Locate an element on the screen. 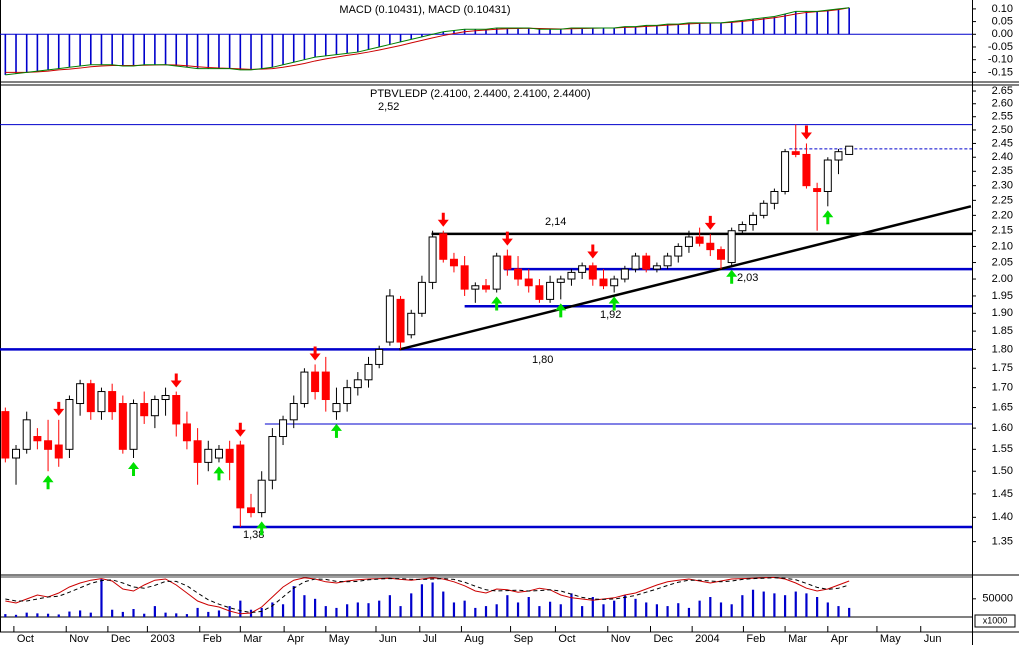 The width and height of the screenshot is (1019, 645). y-tick-label: 50000 is located at coordinates (997, 599).